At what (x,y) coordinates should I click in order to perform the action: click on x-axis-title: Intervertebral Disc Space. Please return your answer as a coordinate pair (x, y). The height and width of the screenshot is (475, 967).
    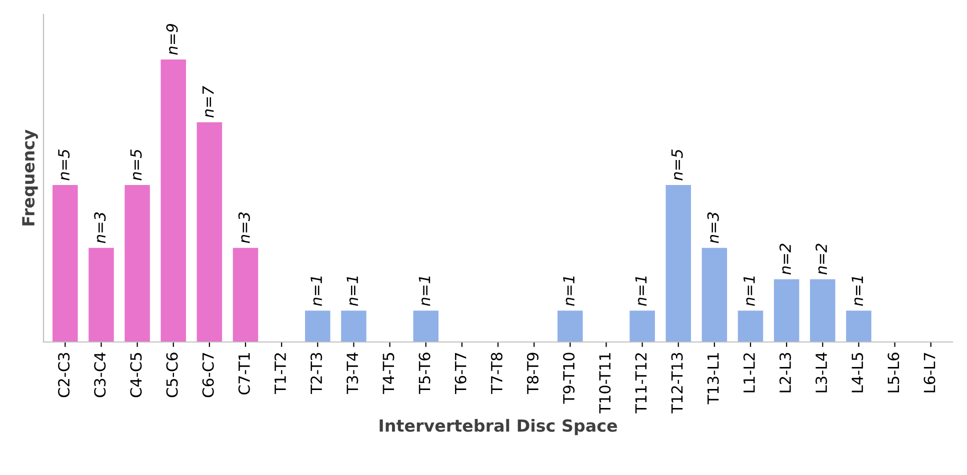
    Looking at the image, I should click on (499, 427).